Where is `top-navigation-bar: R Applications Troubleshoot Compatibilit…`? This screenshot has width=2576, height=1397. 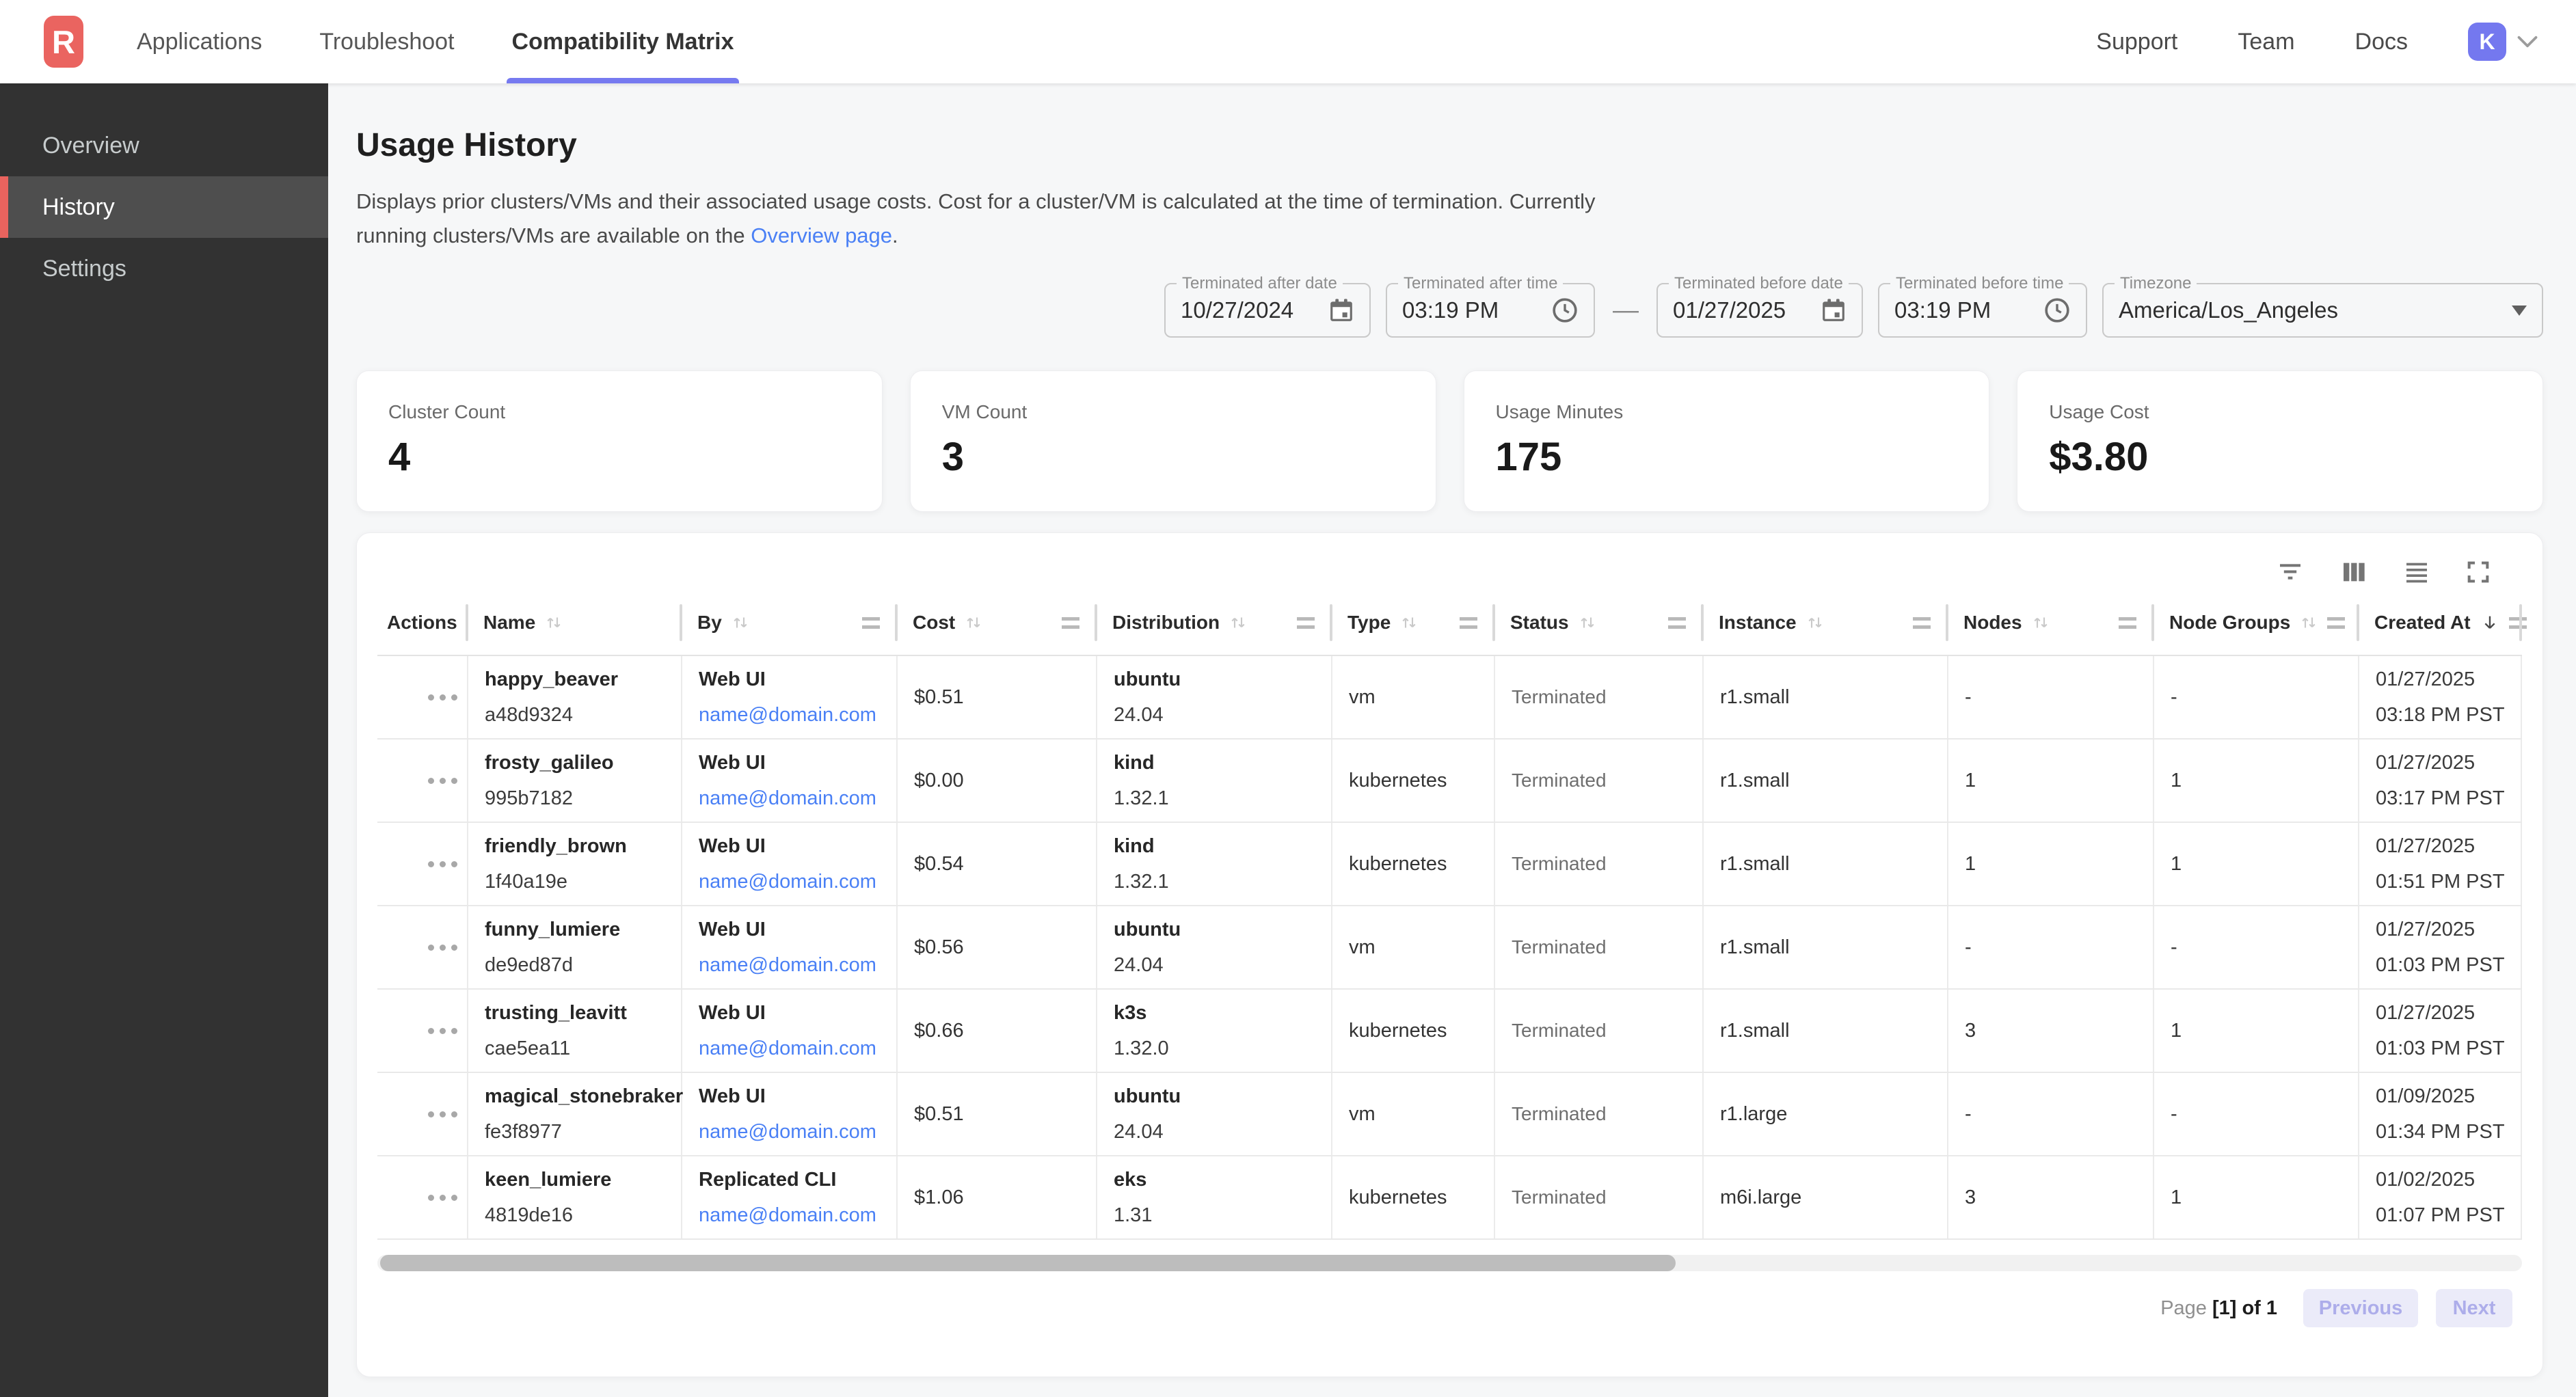 top-navigation-bar: R Applications Troubleshoot Compatibilit… is located at coordinates (1288, 41).